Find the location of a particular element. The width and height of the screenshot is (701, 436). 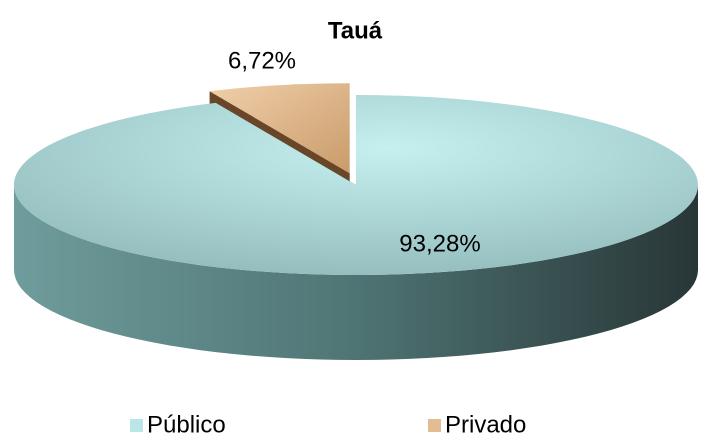

legend-label: Público is located at coordinates (186, 423).